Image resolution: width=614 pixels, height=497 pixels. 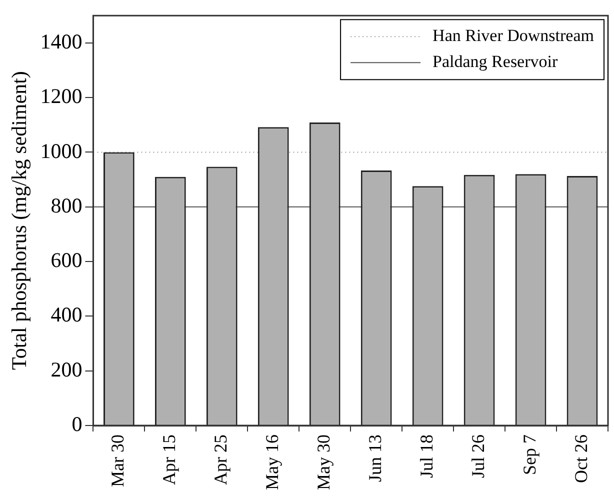 I want to click on x-tick-label: May 16, so click(x=272, y=462).